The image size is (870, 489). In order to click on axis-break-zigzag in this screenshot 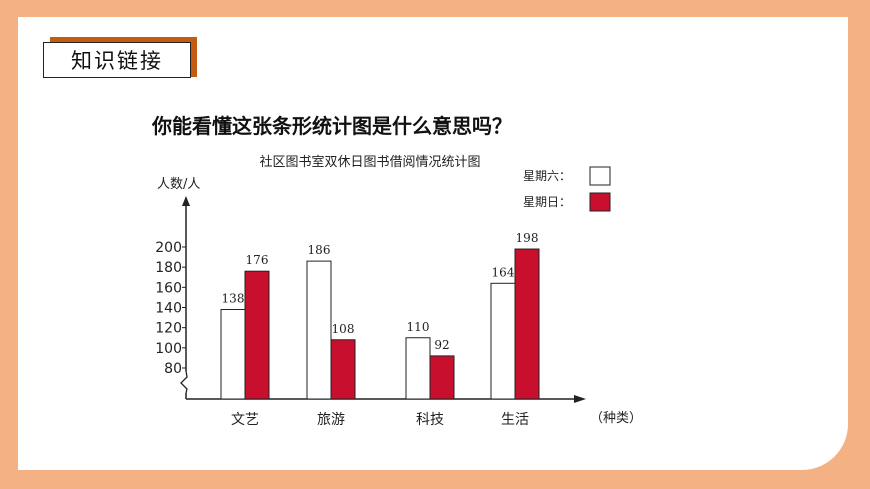, I will do `click(184, 382)`.